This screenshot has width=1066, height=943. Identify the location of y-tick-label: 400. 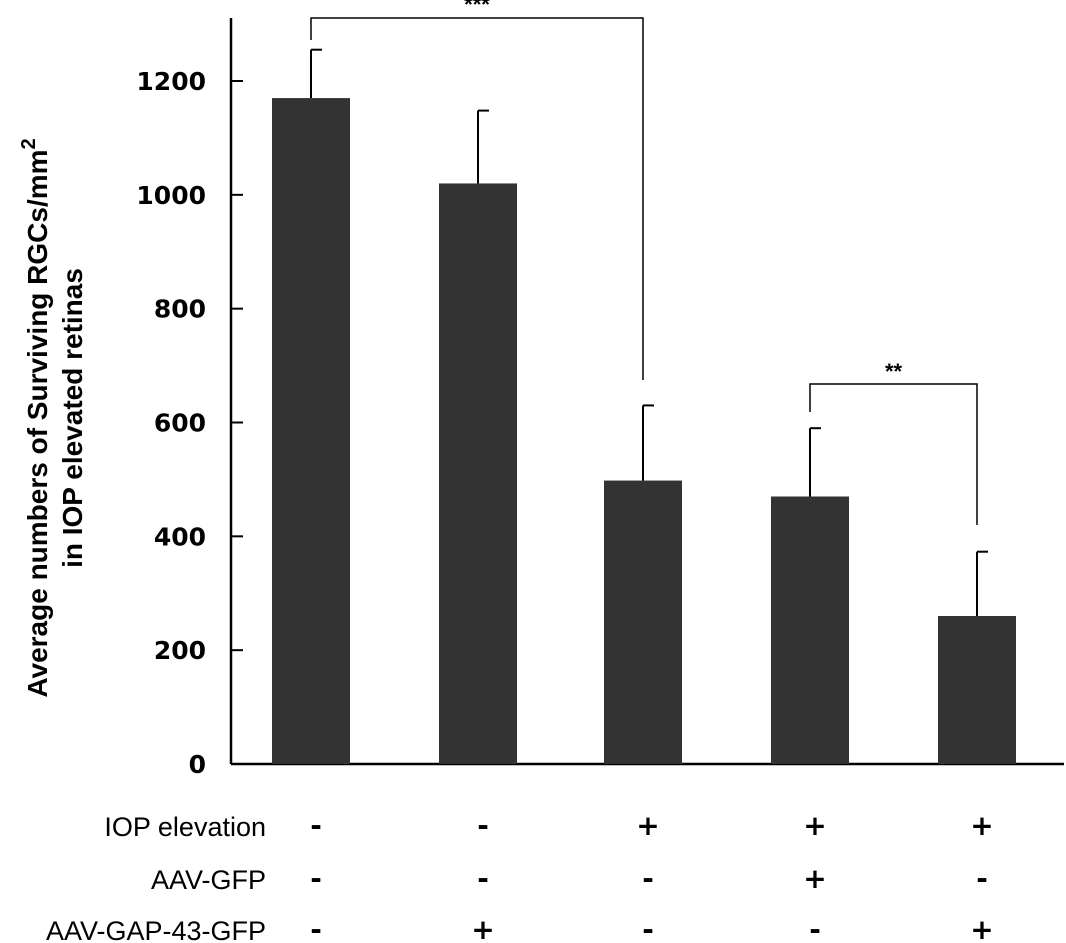
(180, 536).